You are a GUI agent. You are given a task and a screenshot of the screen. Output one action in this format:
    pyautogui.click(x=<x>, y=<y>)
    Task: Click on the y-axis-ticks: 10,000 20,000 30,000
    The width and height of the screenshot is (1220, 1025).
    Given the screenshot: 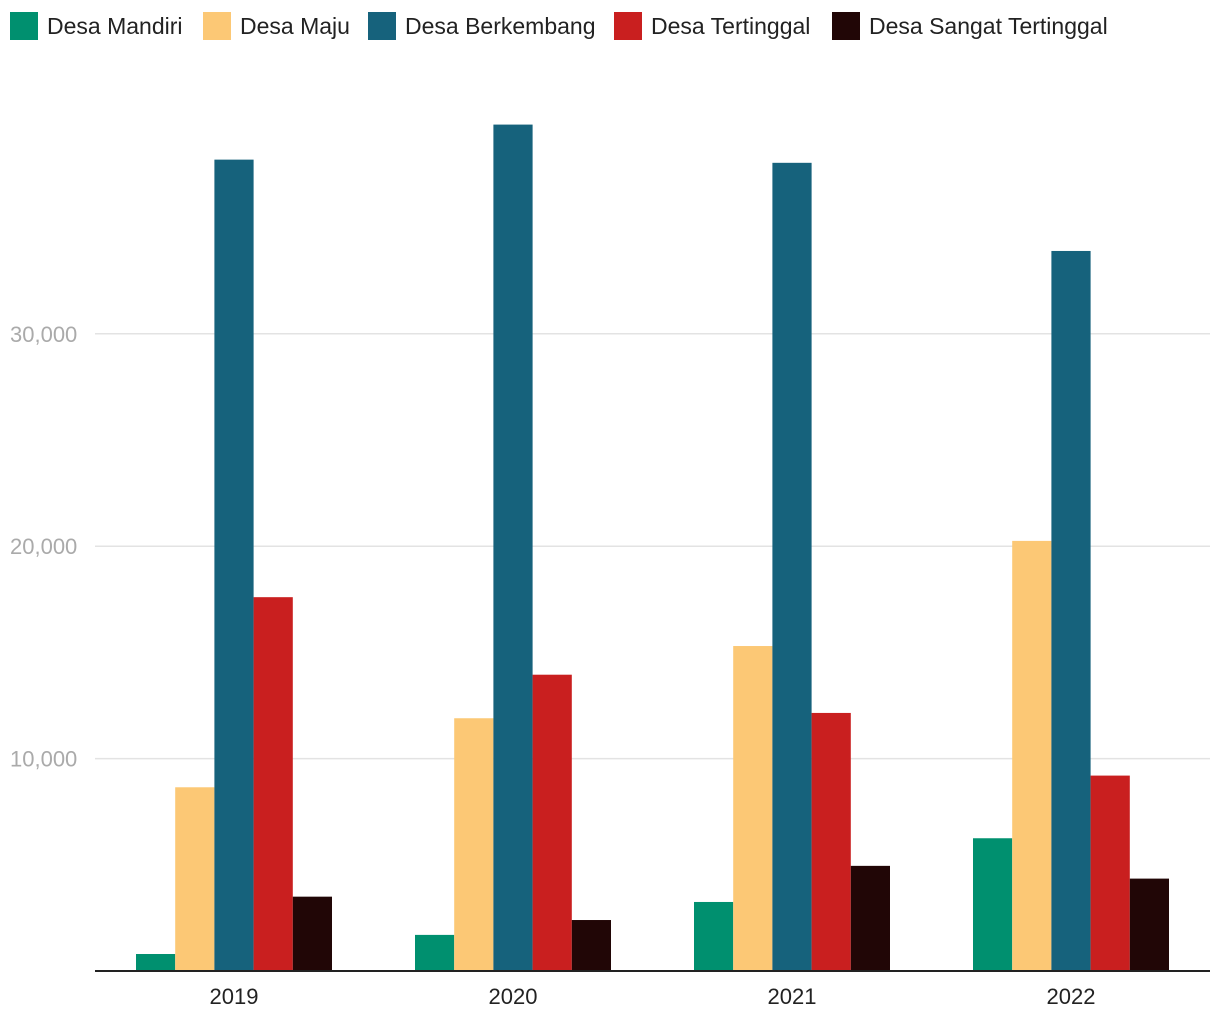 What is the action you would take?
    pyautogui.click(x=43, y=547)
    